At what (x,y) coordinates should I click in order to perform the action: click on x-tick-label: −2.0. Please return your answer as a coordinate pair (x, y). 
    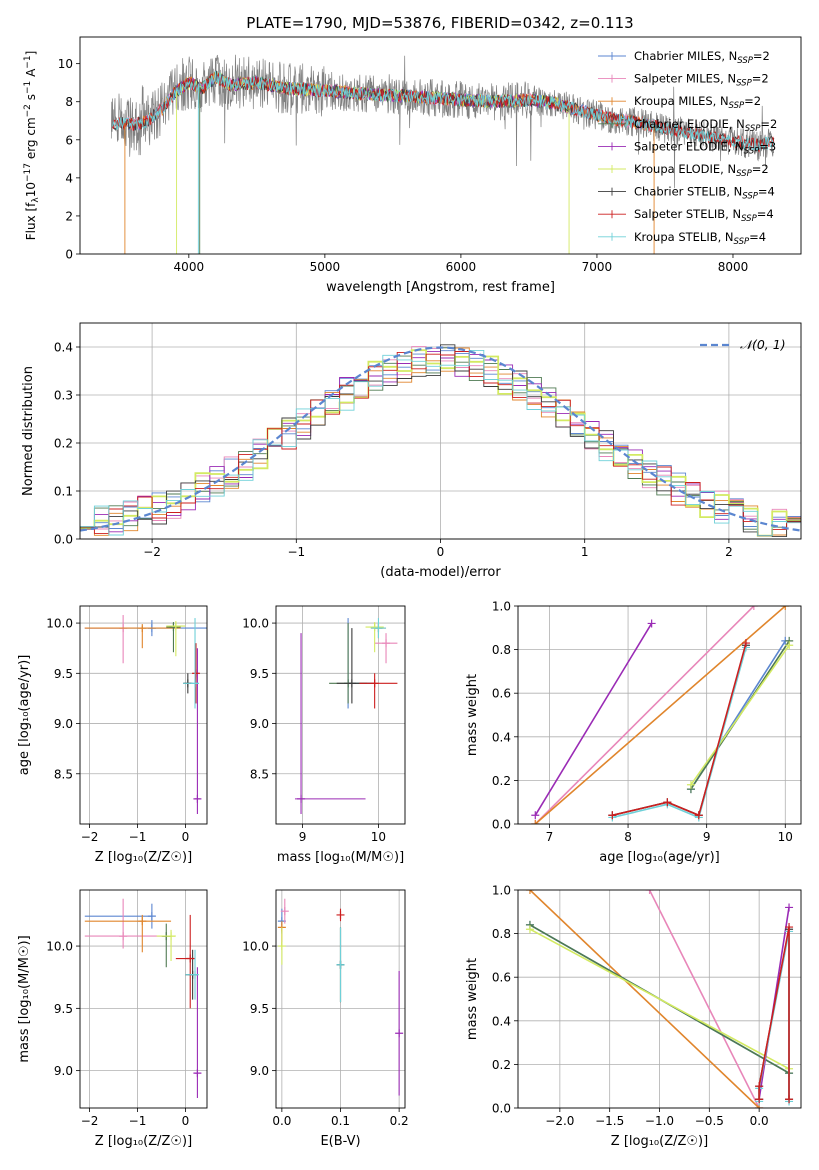
    Looking at the image, I should click on (559, 1121).